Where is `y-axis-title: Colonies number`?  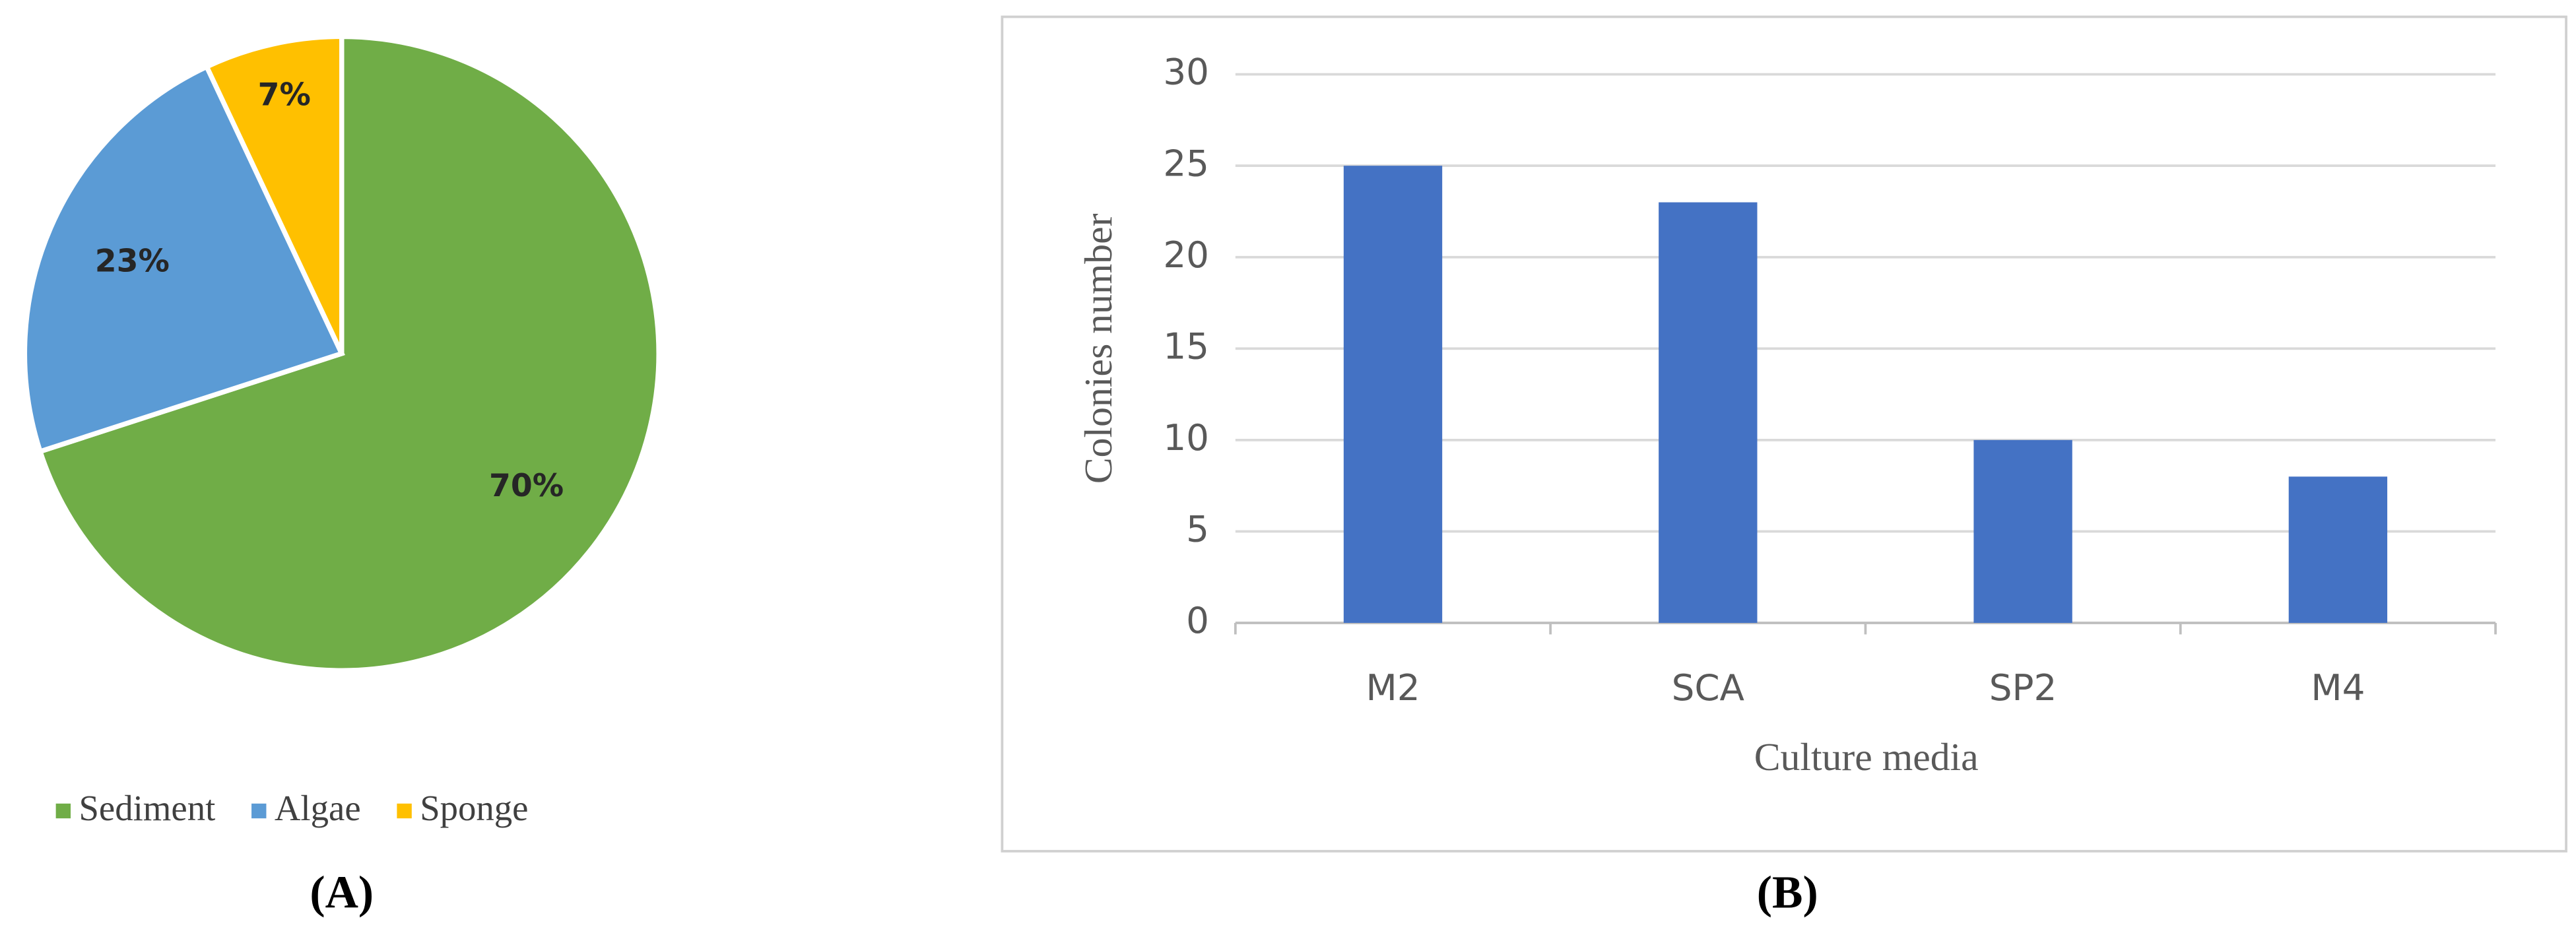 y-axis-title: Colonies number is located at coordinates (1098, 348).